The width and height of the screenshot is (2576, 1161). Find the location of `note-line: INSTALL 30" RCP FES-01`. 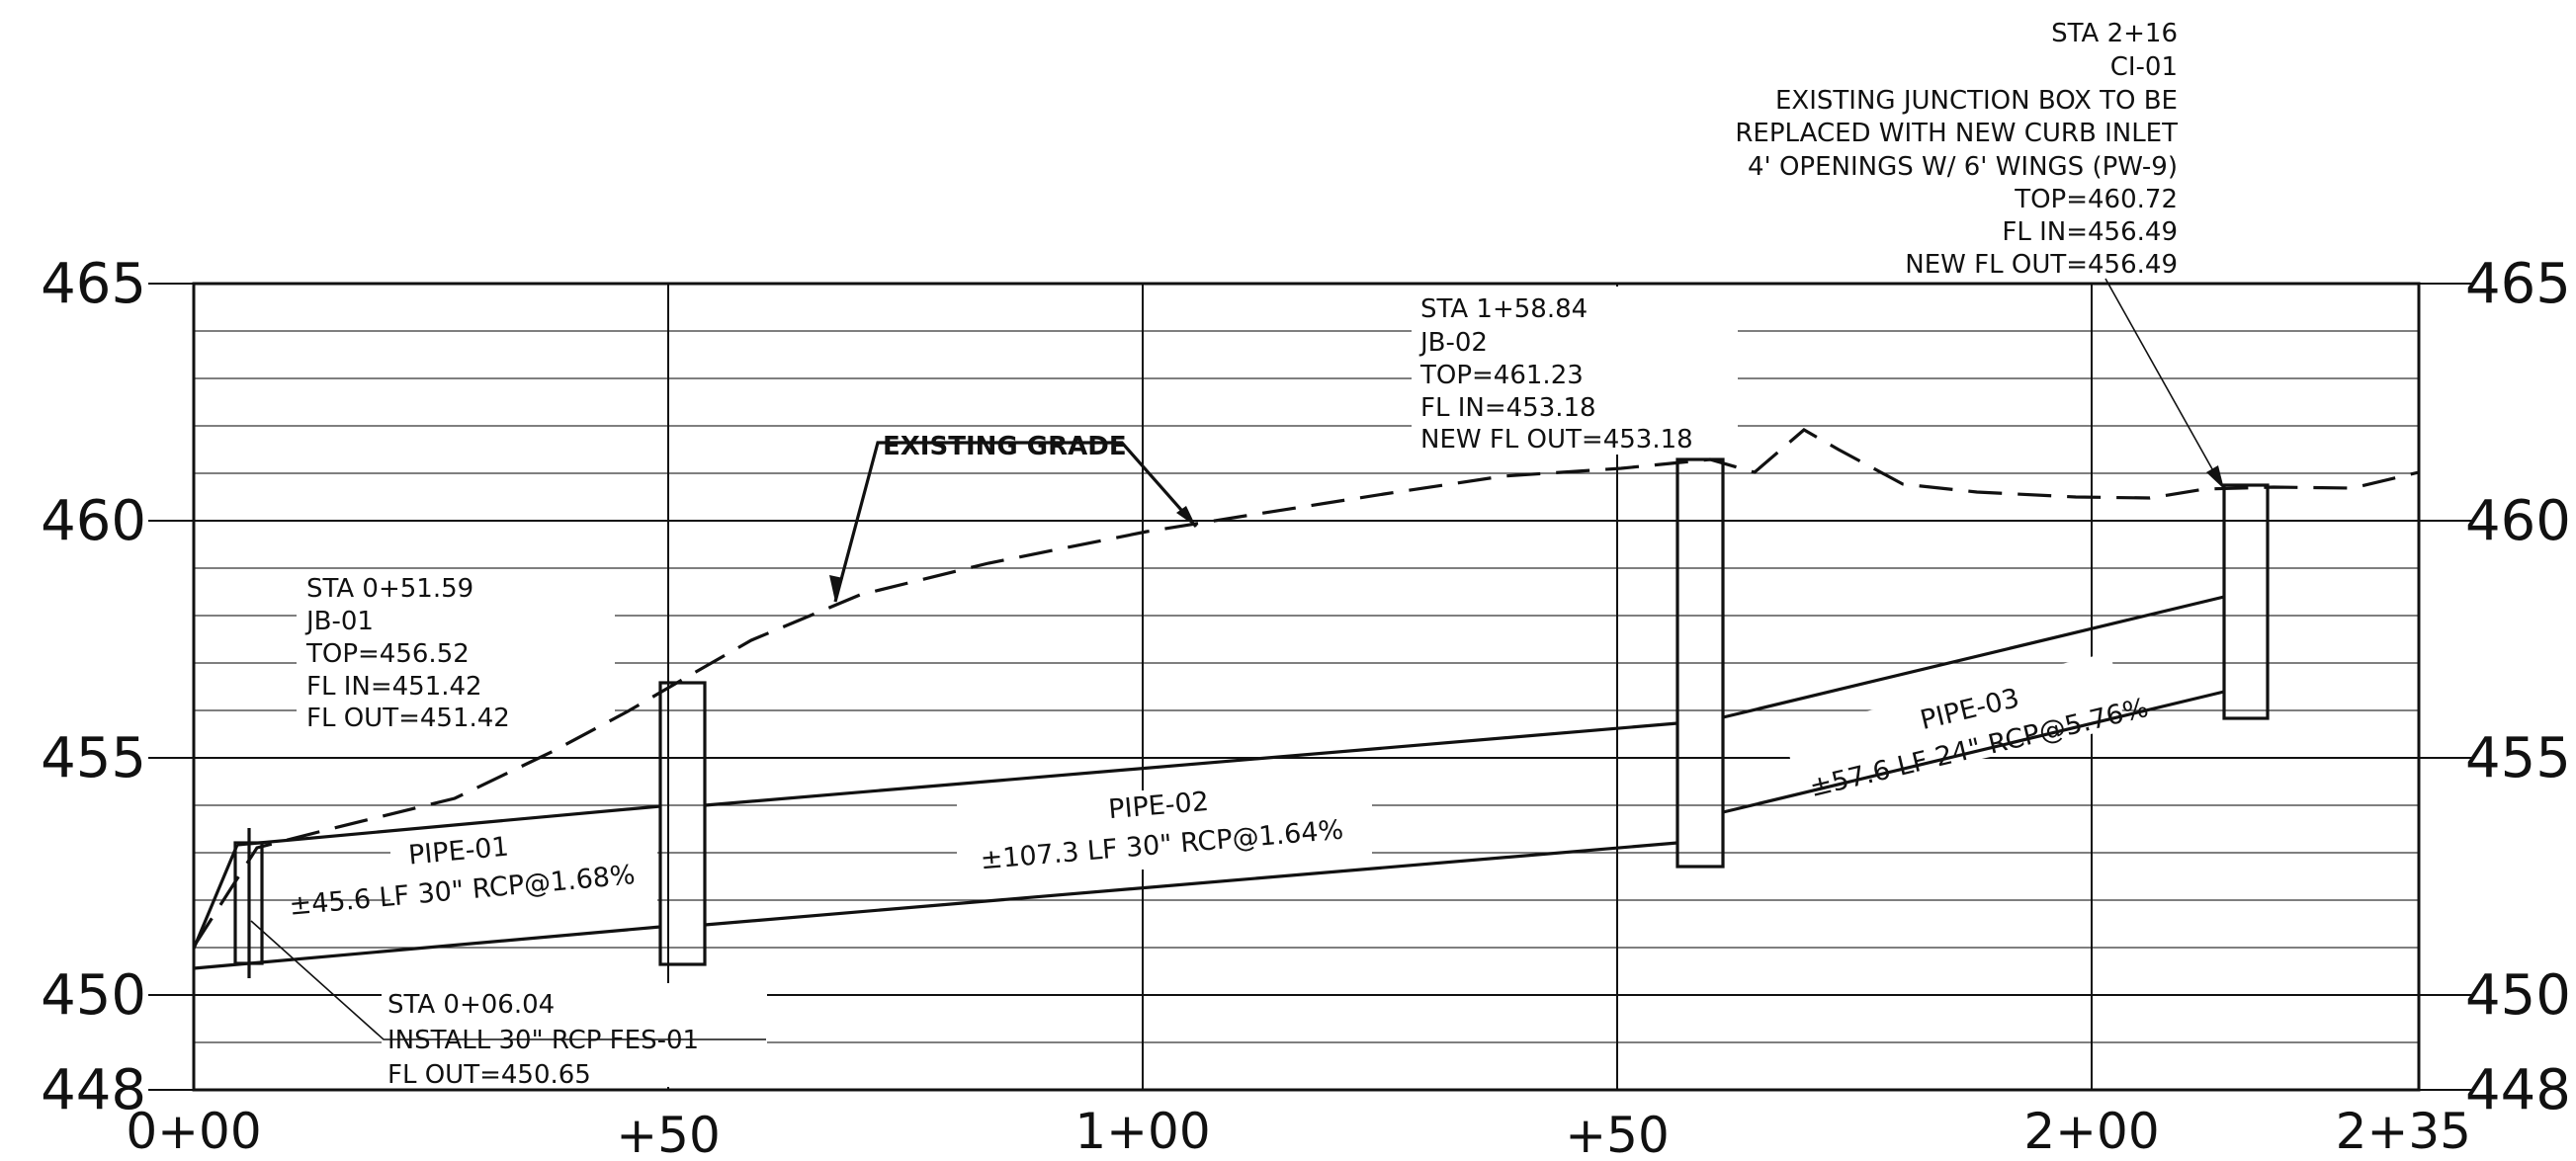

note-line: INSTALL 30" RCP FES-01 is located at coordinates (543, 1040).